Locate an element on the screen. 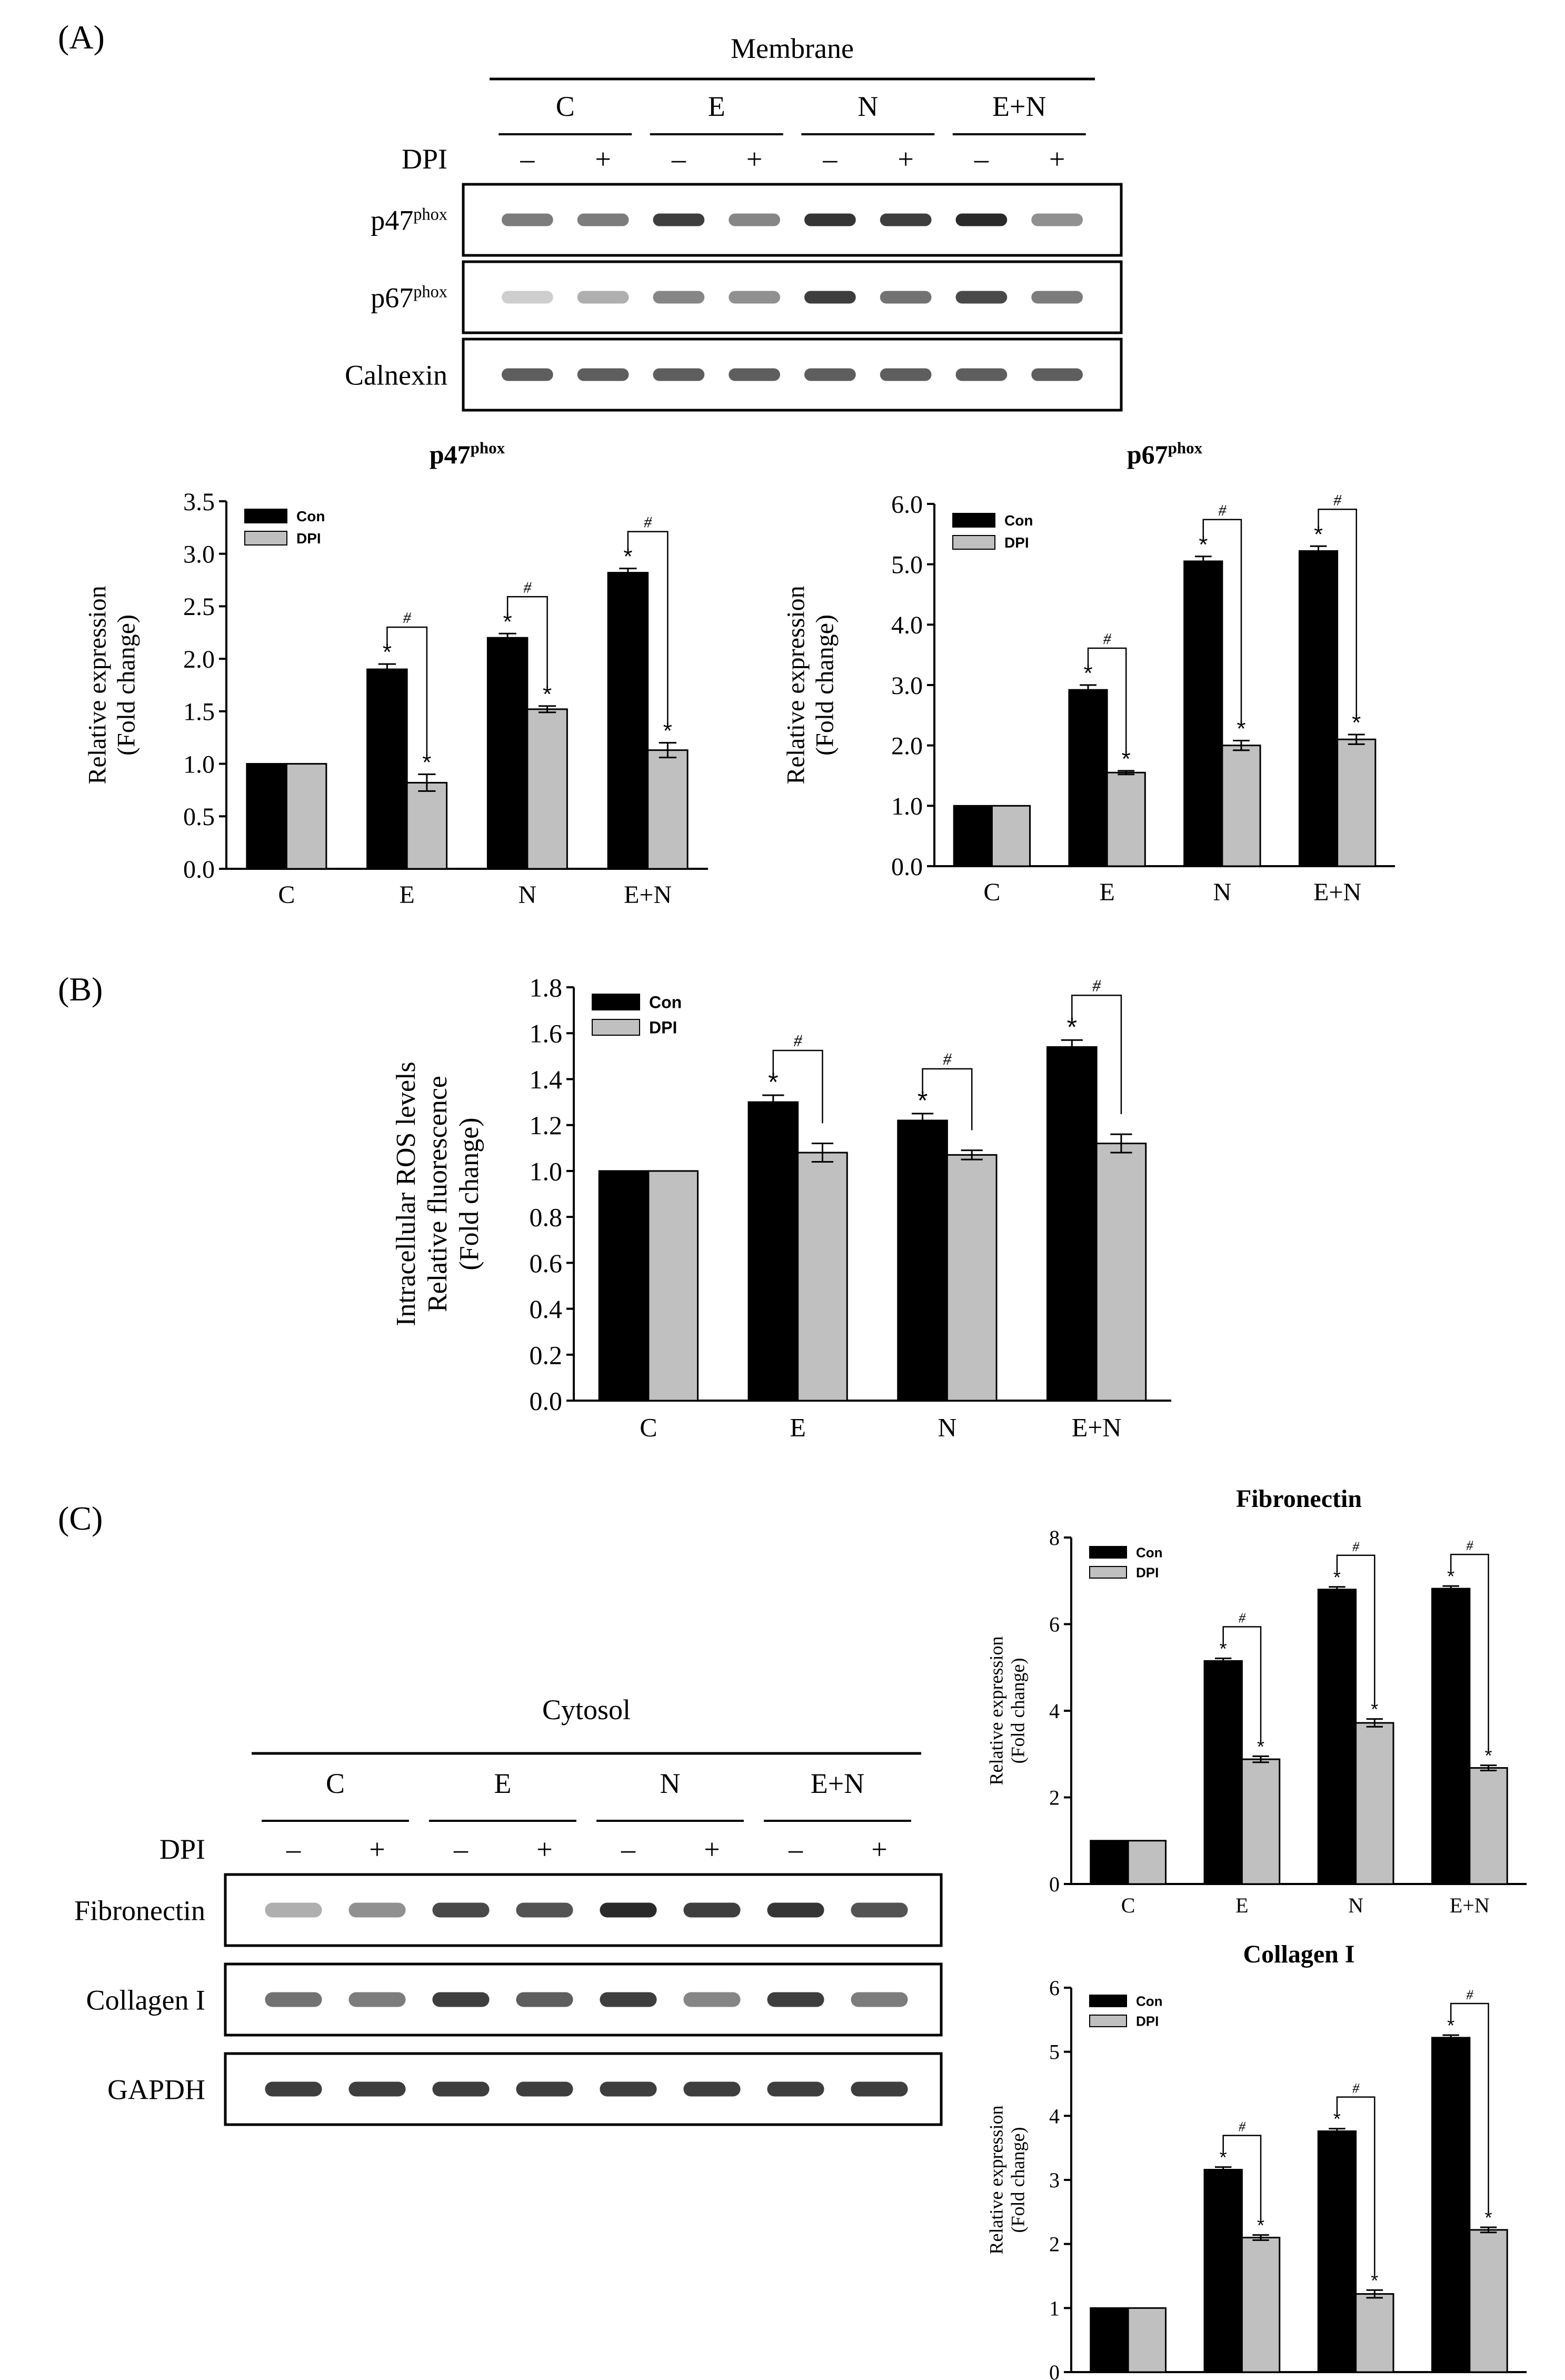 The height and width of the screenshot is (2380, 1565). p47-phox-chart-significance-hash: # is located at coordinates (648, 522).